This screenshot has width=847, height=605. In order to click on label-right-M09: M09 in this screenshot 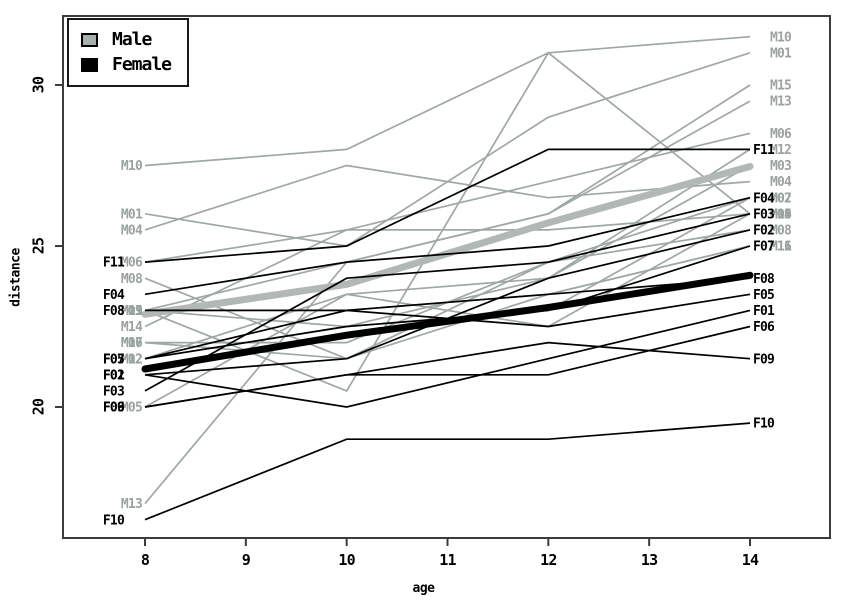, I will do `click(780, 214)`.